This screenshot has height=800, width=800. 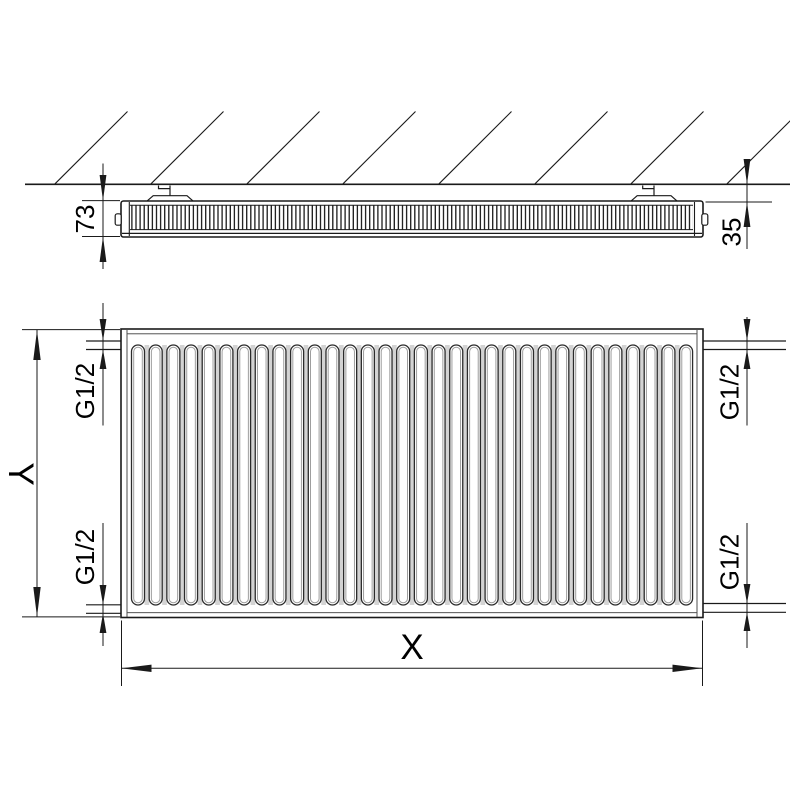 I want to click on dim-width: X, so click(x=412, y=653).